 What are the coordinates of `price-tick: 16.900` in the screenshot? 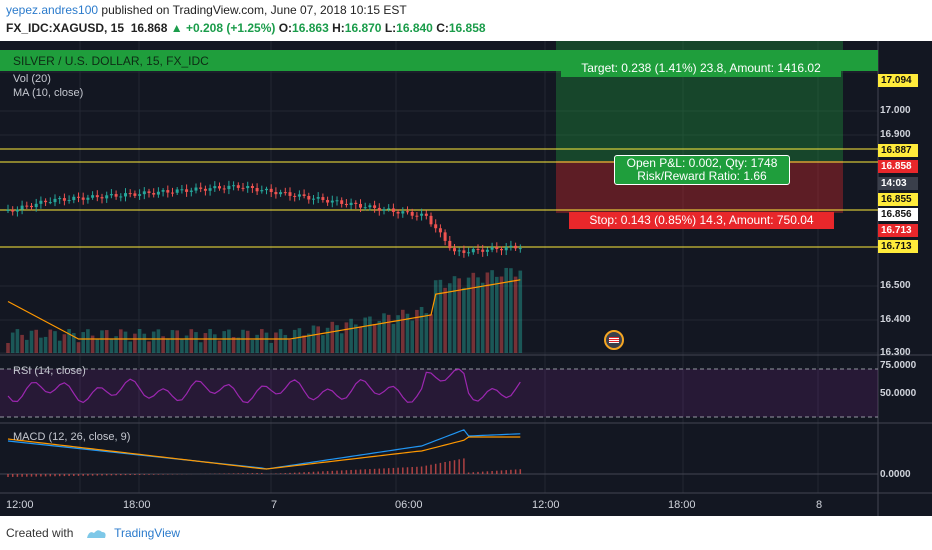 It's located at (895, 134).